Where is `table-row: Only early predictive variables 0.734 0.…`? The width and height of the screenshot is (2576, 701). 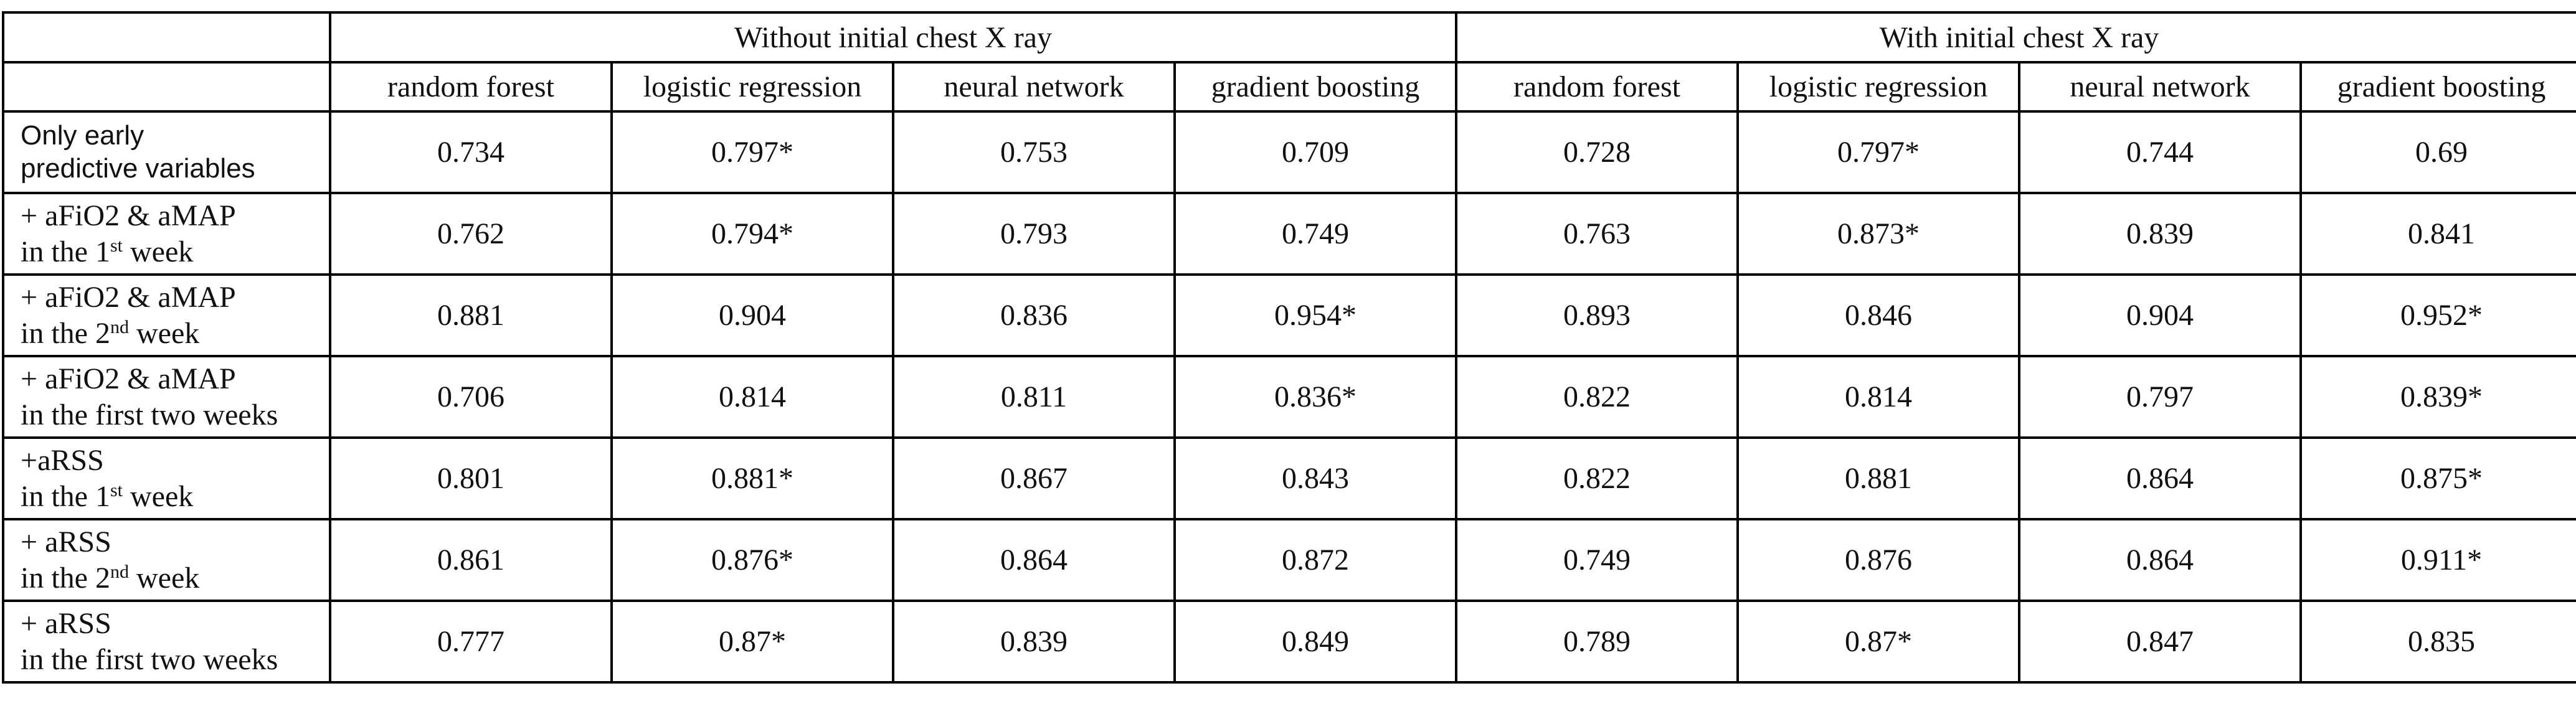 table-row: Only early predictive variables 0.734 0.… is located at coordinates (1289, 152).